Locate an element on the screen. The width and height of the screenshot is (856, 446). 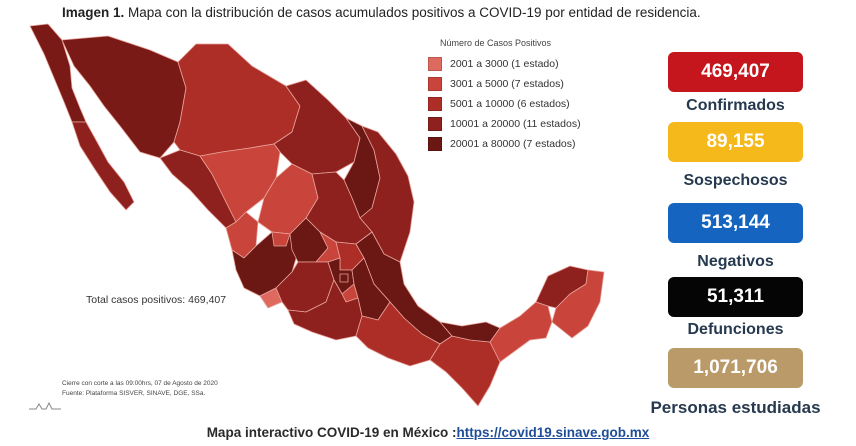
legend-item: 2001 a 3000 (1 estado) is located at coordinates (513, 64).